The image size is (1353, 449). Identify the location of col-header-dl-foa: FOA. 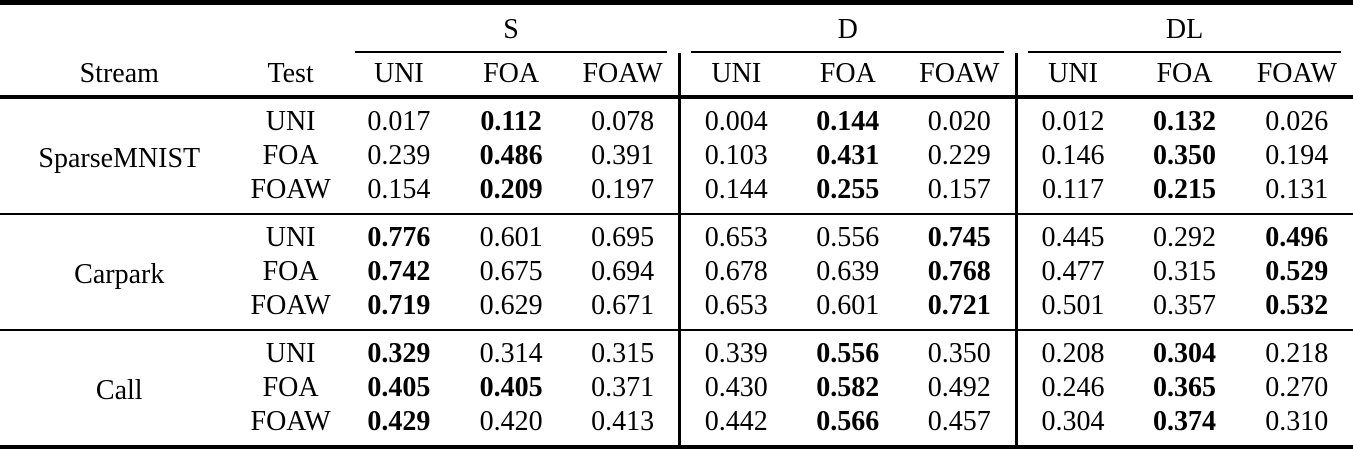
(1184, 75).